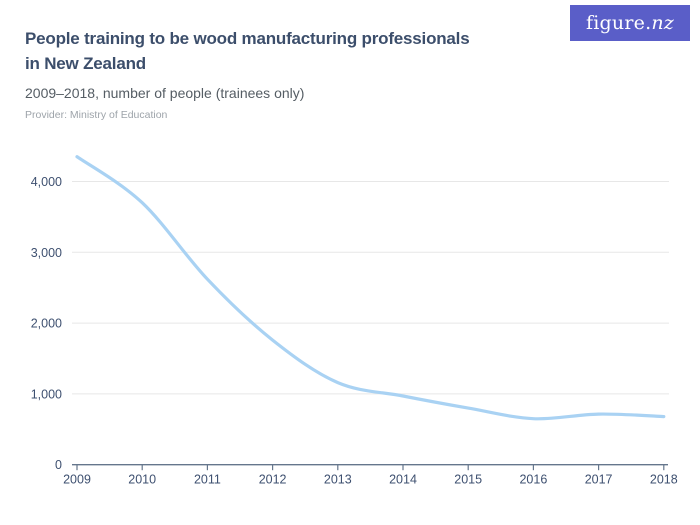 The height and width of the screenshot is (525, 700). I want to click on y-axis-tick-label: 1,000, so click(46, 394).